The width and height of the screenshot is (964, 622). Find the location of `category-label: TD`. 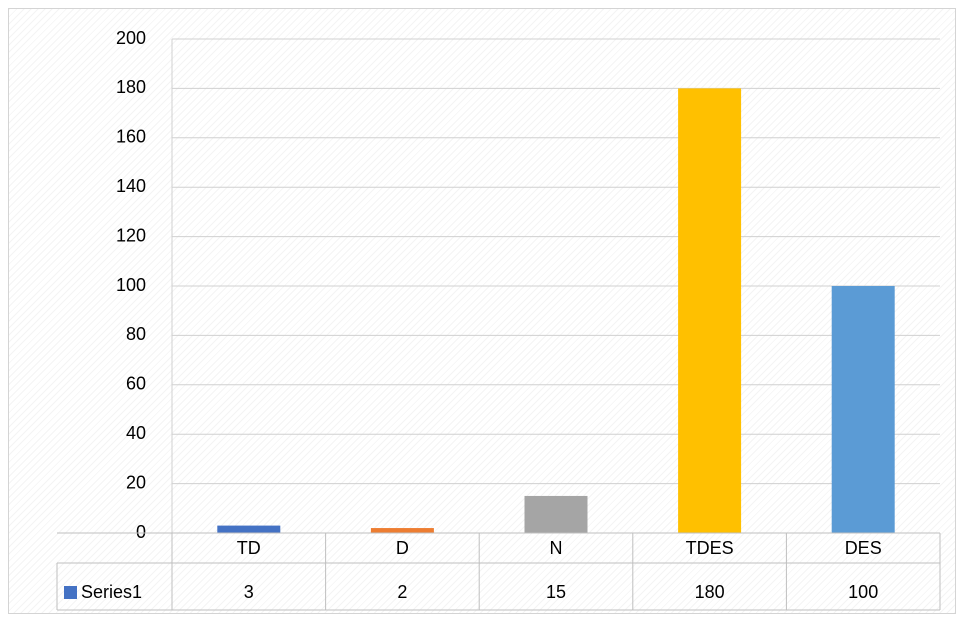

category-label: TD is located at coordinates (249, 548).